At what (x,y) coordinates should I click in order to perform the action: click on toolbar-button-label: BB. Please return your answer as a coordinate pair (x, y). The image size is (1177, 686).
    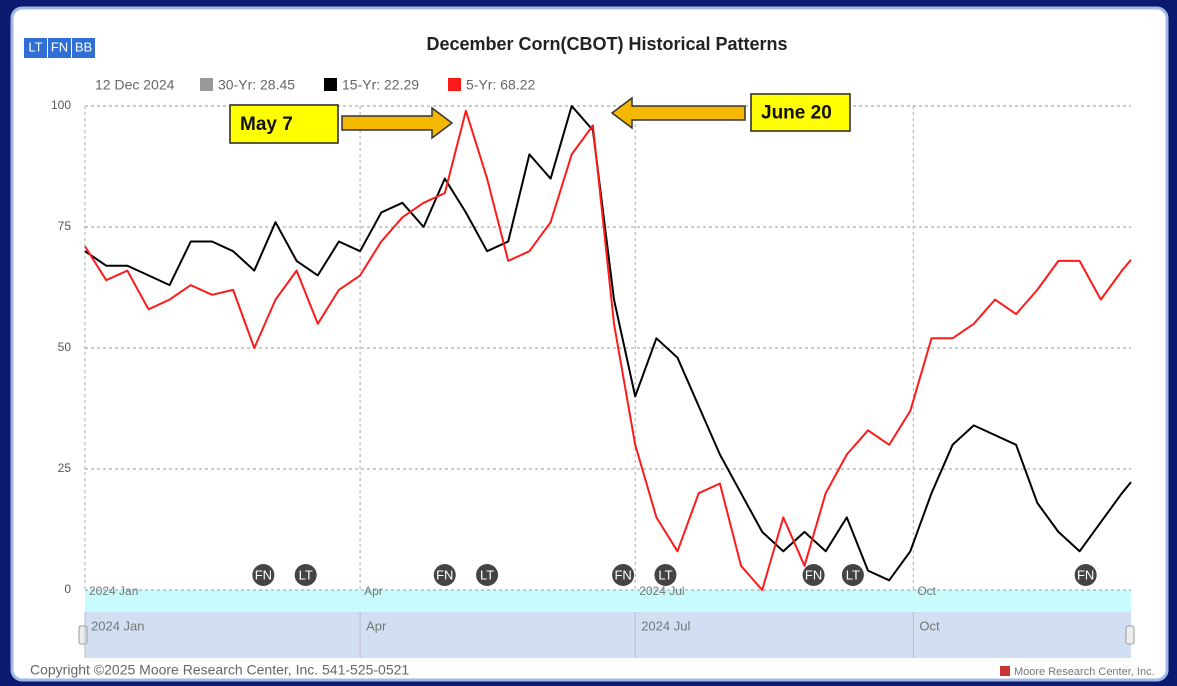
    Looking at the image, I should click on (83, 46).